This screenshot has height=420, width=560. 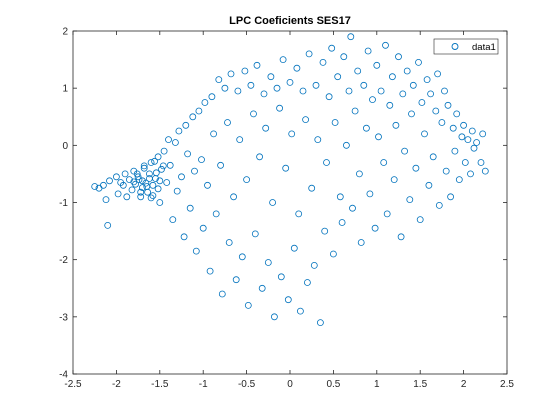 I want to click on legend: data1, so click(x=466, y=46).